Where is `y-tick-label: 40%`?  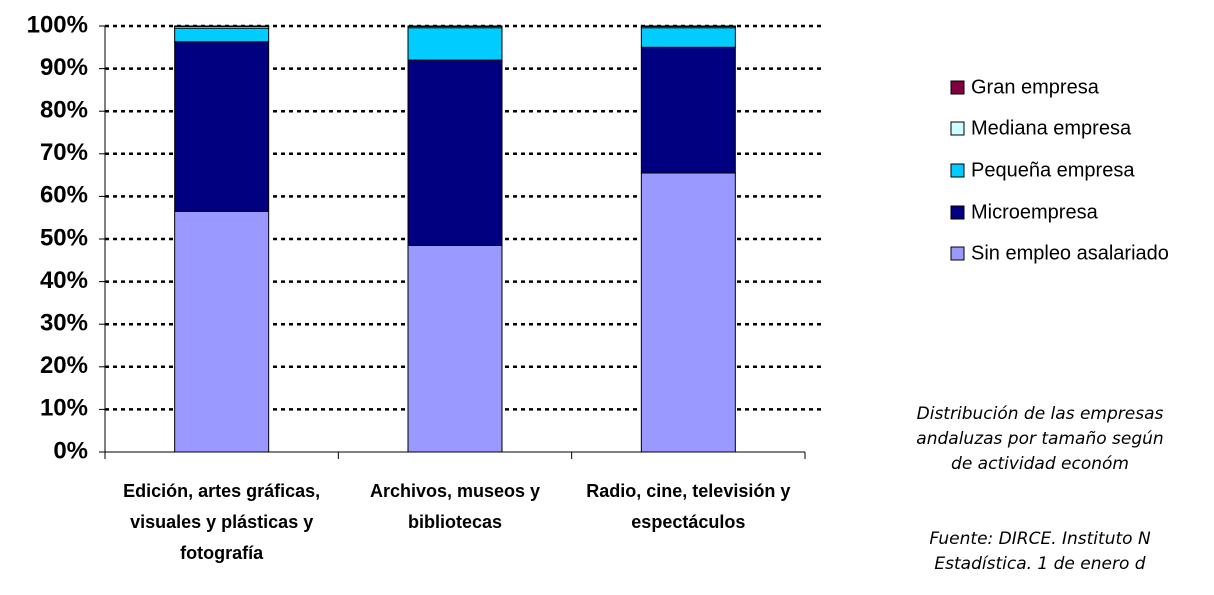 y-tick-label: 40% is located at coordinates (64, 280).